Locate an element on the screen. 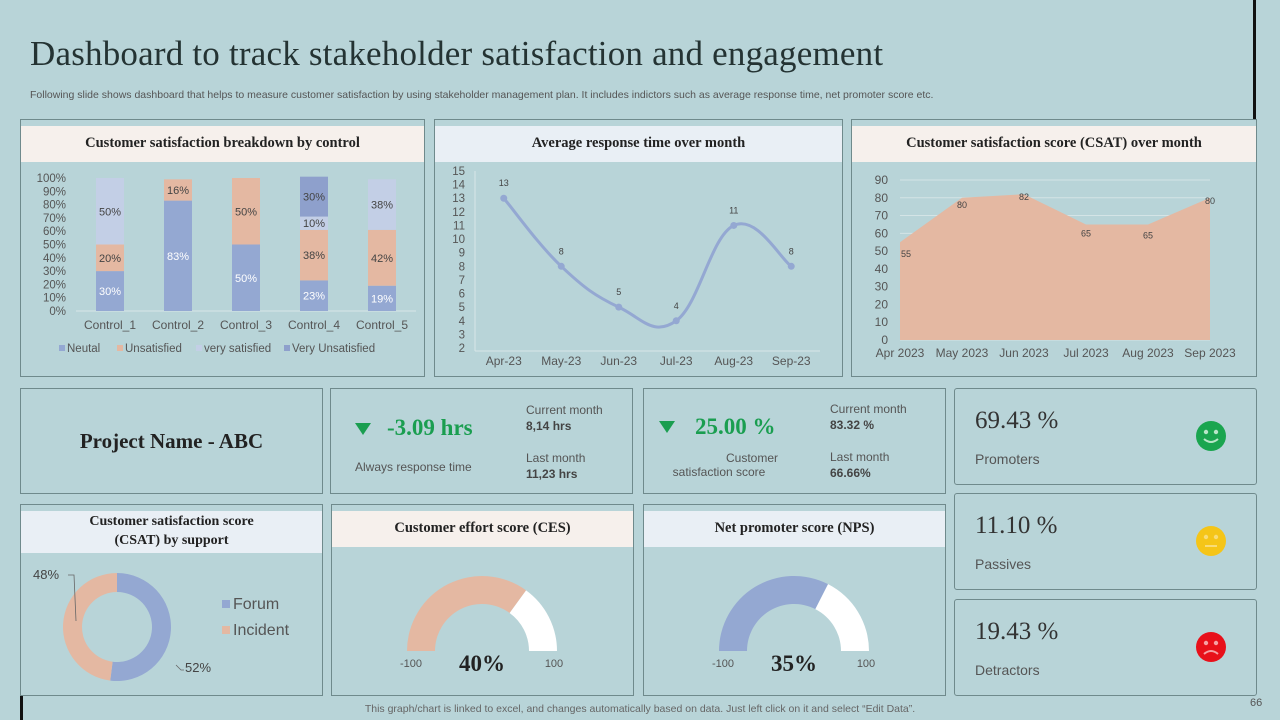 The height and width of the screenshot is (720, 1280). response-line is located at coordinates (647, 263).